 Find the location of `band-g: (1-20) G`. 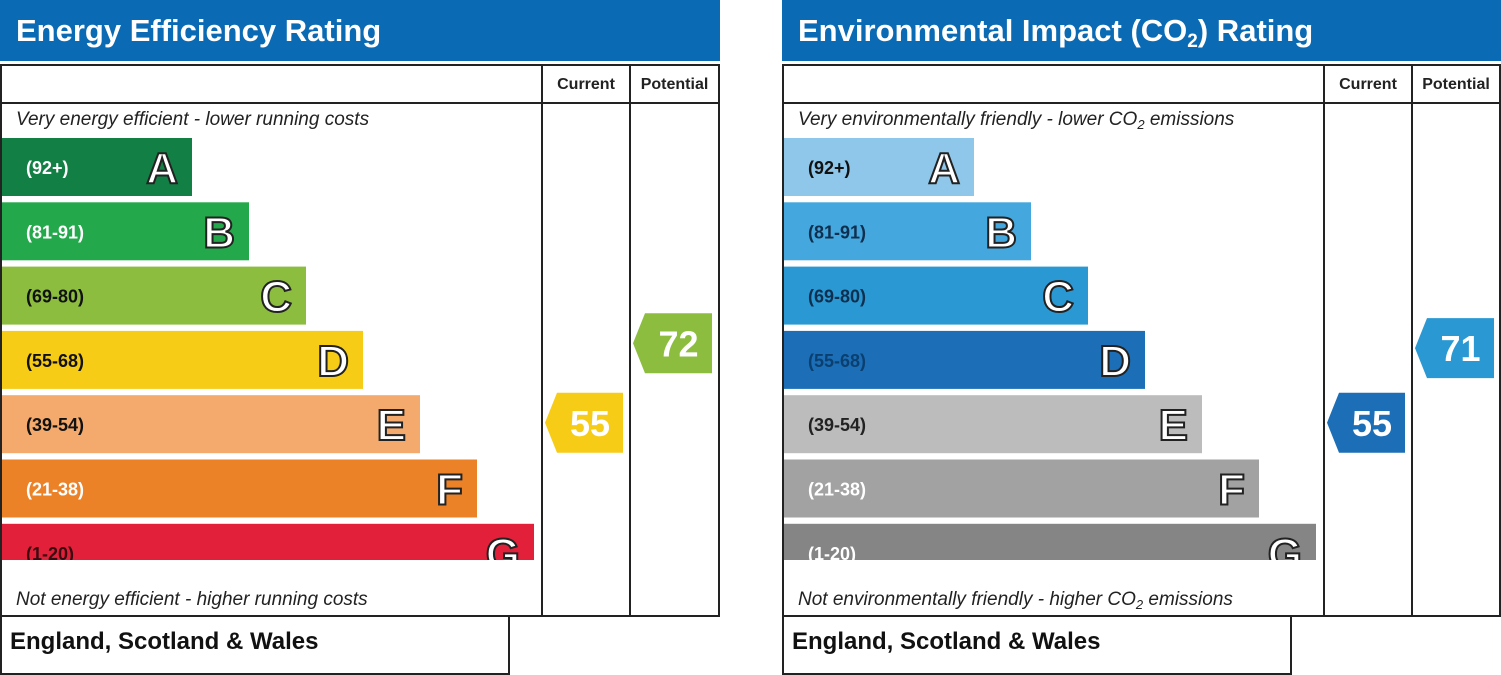

band-g: (1-20) G is located at coordinates (268, 541).